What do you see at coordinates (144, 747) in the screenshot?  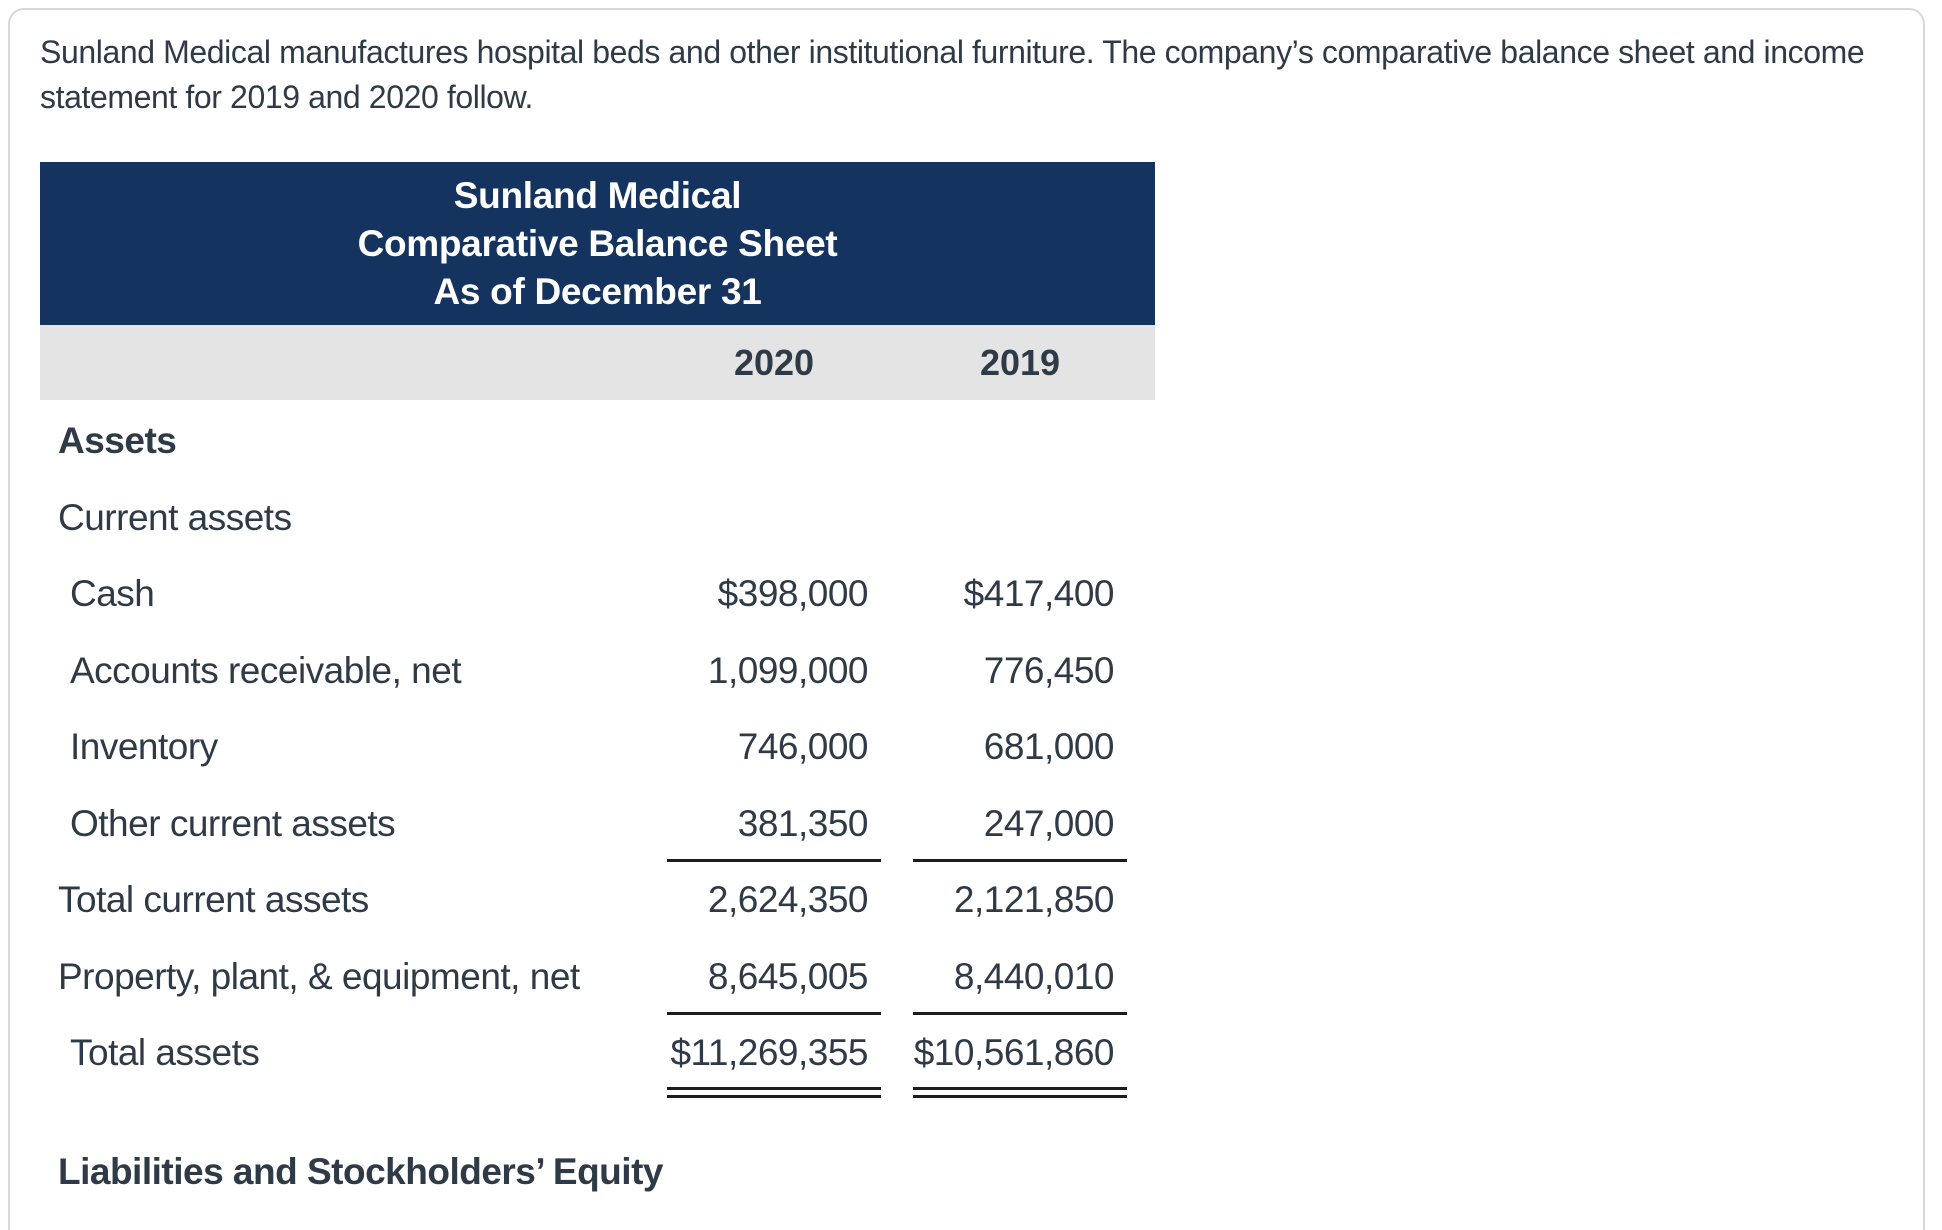 I see `row-label: Inventory` at bounding box center [144, 747].